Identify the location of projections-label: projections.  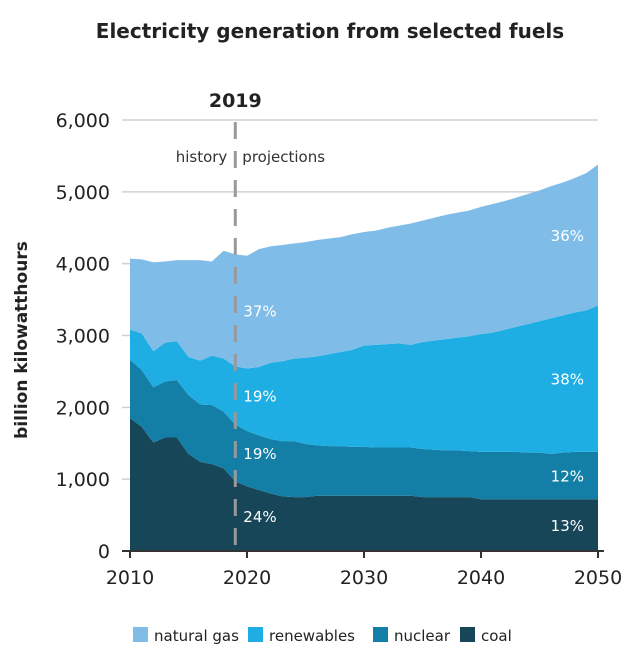
(283, 157).